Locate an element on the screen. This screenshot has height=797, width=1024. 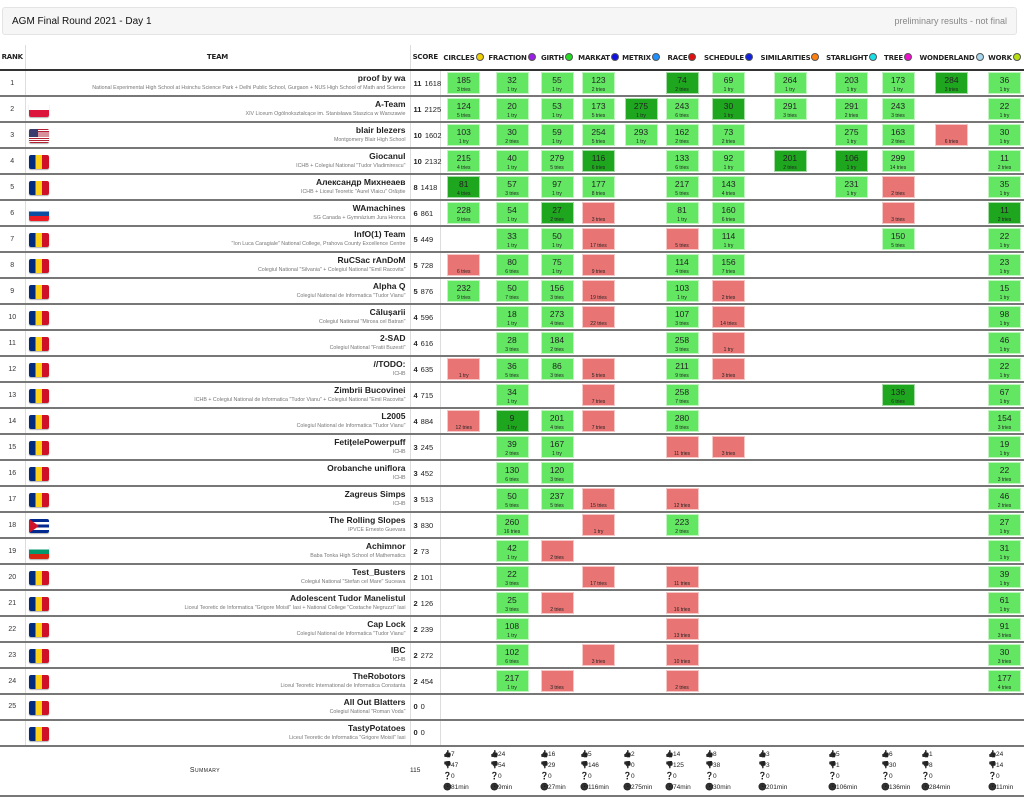
result-solved: 201 4 tries is located at coordinates (557, 421).